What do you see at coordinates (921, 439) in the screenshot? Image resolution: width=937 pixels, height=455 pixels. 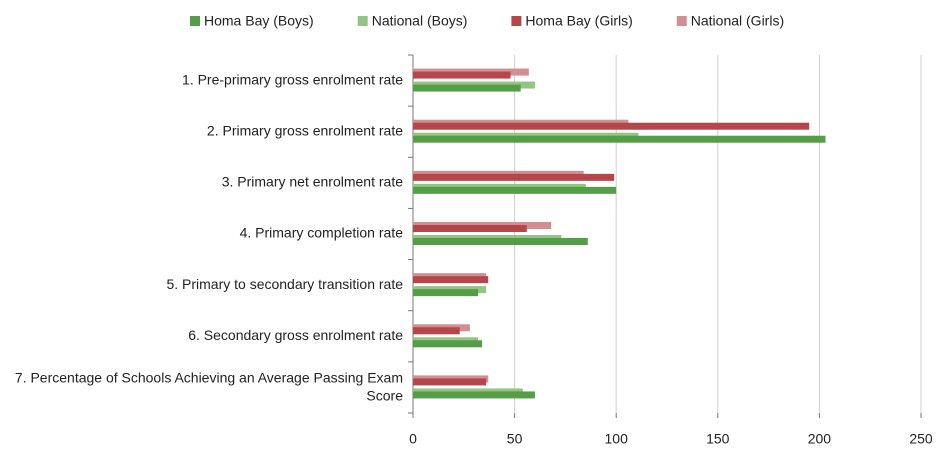 I see `x-tick-label: 250` at bounding box center [921, 439].